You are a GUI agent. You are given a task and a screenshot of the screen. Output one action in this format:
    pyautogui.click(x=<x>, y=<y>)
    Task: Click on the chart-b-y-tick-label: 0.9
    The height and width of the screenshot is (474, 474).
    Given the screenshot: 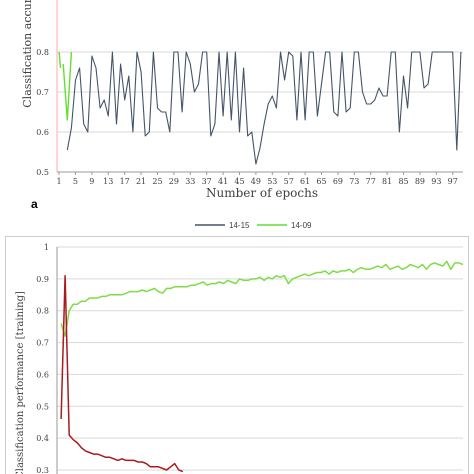 What is the action you would take?
    pyautogui.click(x=42, y=279)
    